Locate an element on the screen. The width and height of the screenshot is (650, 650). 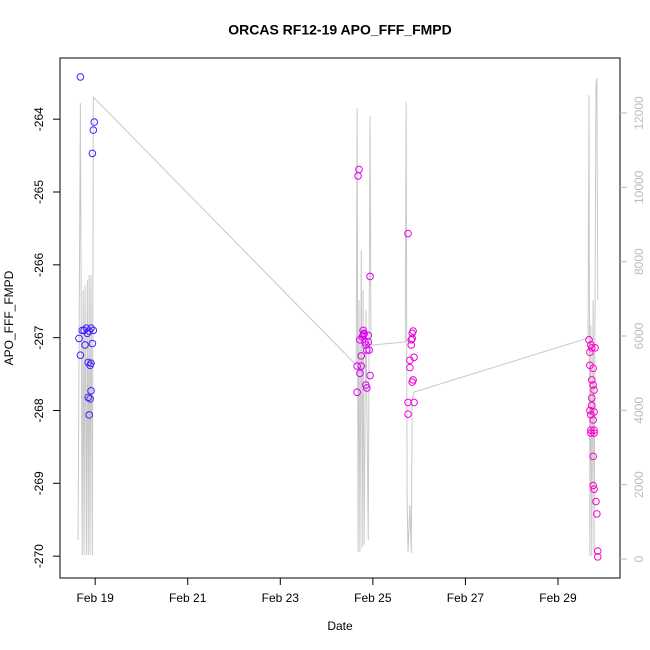
y2-tick-label: 4000 is located at coordinates (639, 410).